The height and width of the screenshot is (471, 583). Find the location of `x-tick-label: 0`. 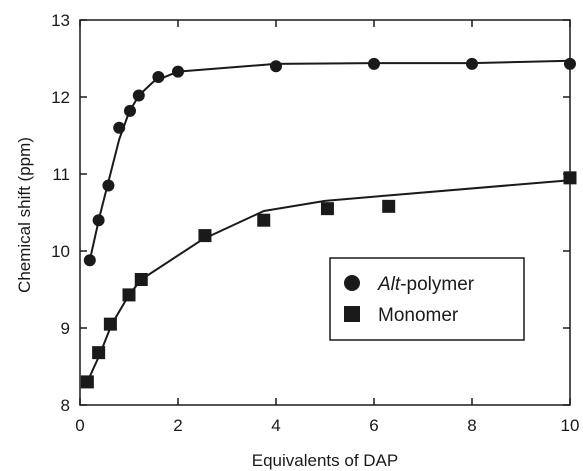

x-tick-label: 0 is located at coordinates (79, 425).